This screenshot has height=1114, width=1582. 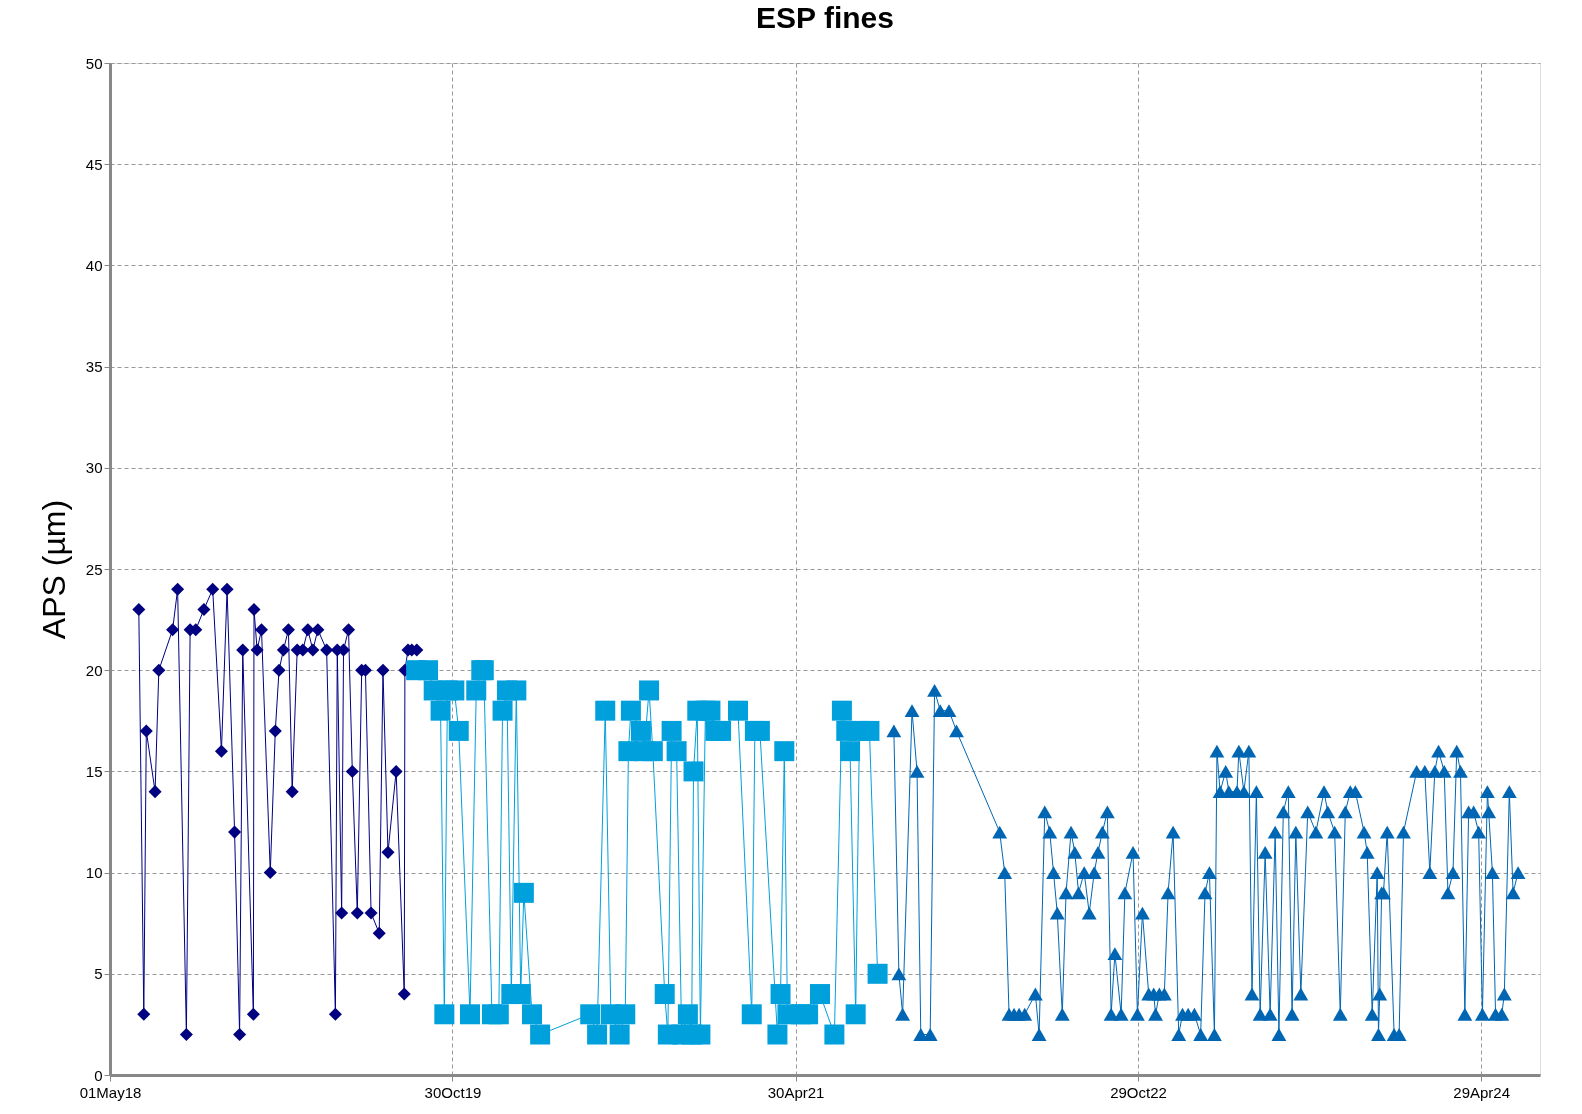 What do you see at coordinates (453, 1092) in the screenshot?
I see `x-tick-label: 30Oct19` at bounding box center [453, 1092].